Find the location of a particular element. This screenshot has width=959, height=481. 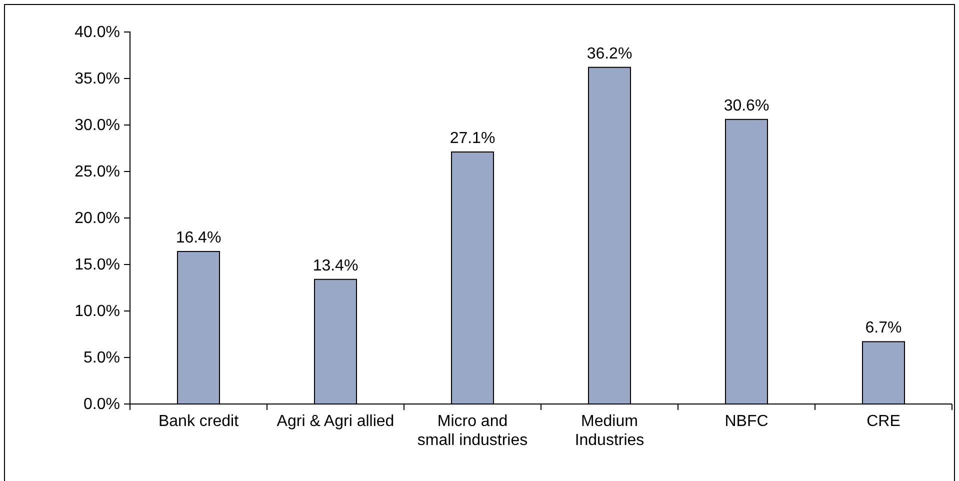

x-tick-label: Micro and small industries is located at coordinates (472, 431).